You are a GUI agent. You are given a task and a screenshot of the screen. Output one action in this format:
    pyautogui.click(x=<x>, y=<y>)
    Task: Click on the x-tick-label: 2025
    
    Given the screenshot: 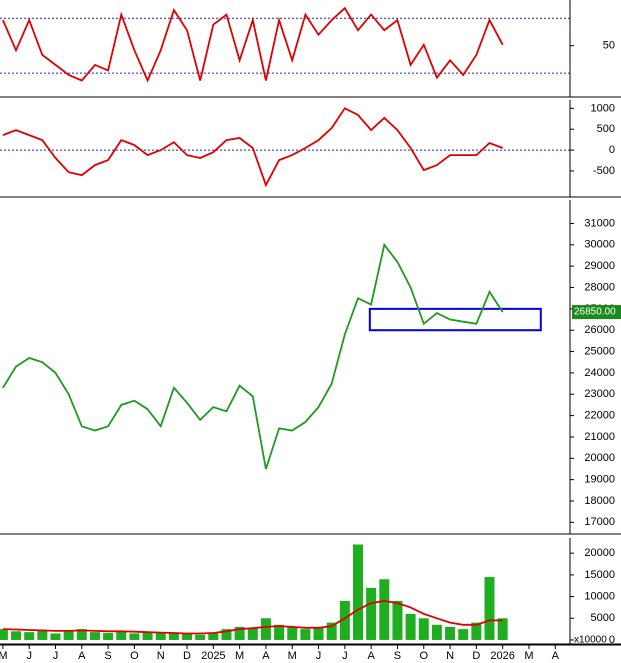 What is the action you would take?
    pyautogui.click(x=213, y=656)
    